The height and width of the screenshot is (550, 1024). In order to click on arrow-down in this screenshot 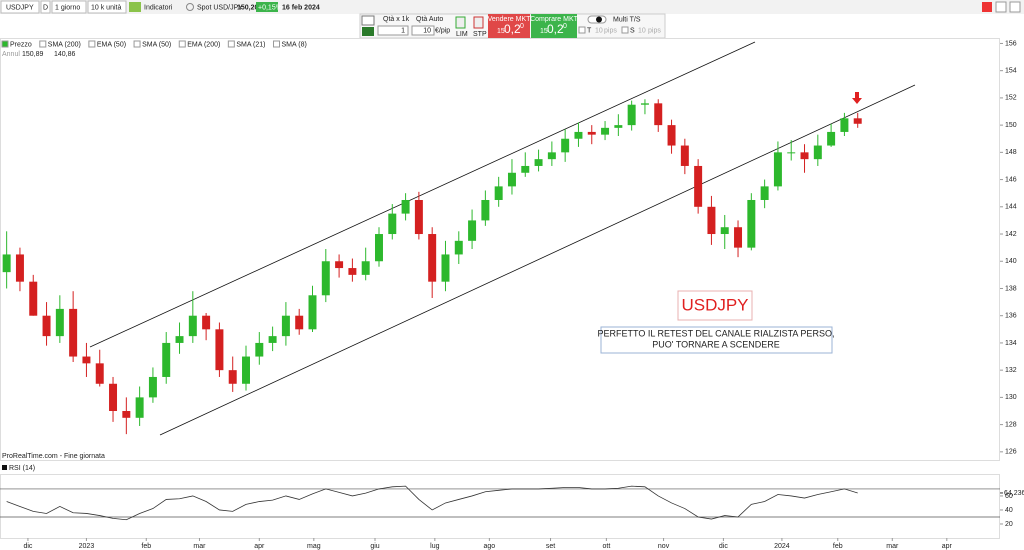, I will do `click(857, 98)`.